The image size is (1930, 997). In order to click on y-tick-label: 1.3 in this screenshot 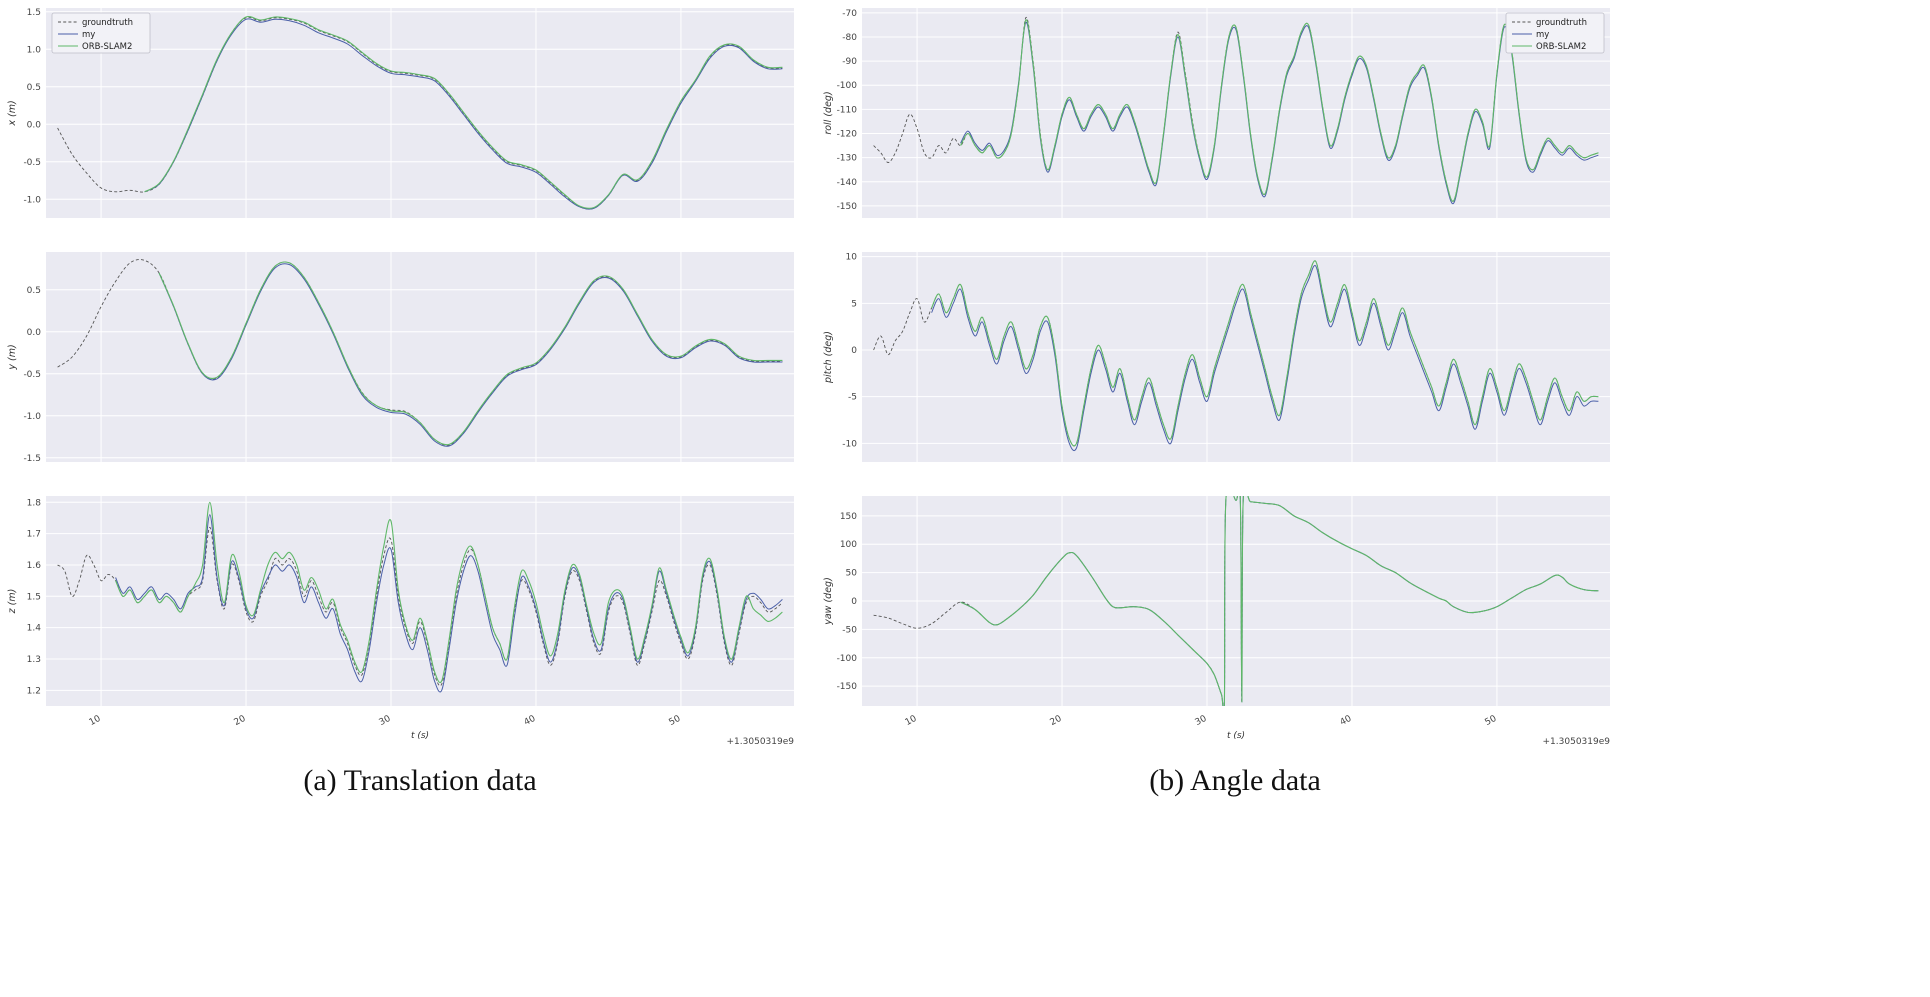, I will do `click(34, 660)`.